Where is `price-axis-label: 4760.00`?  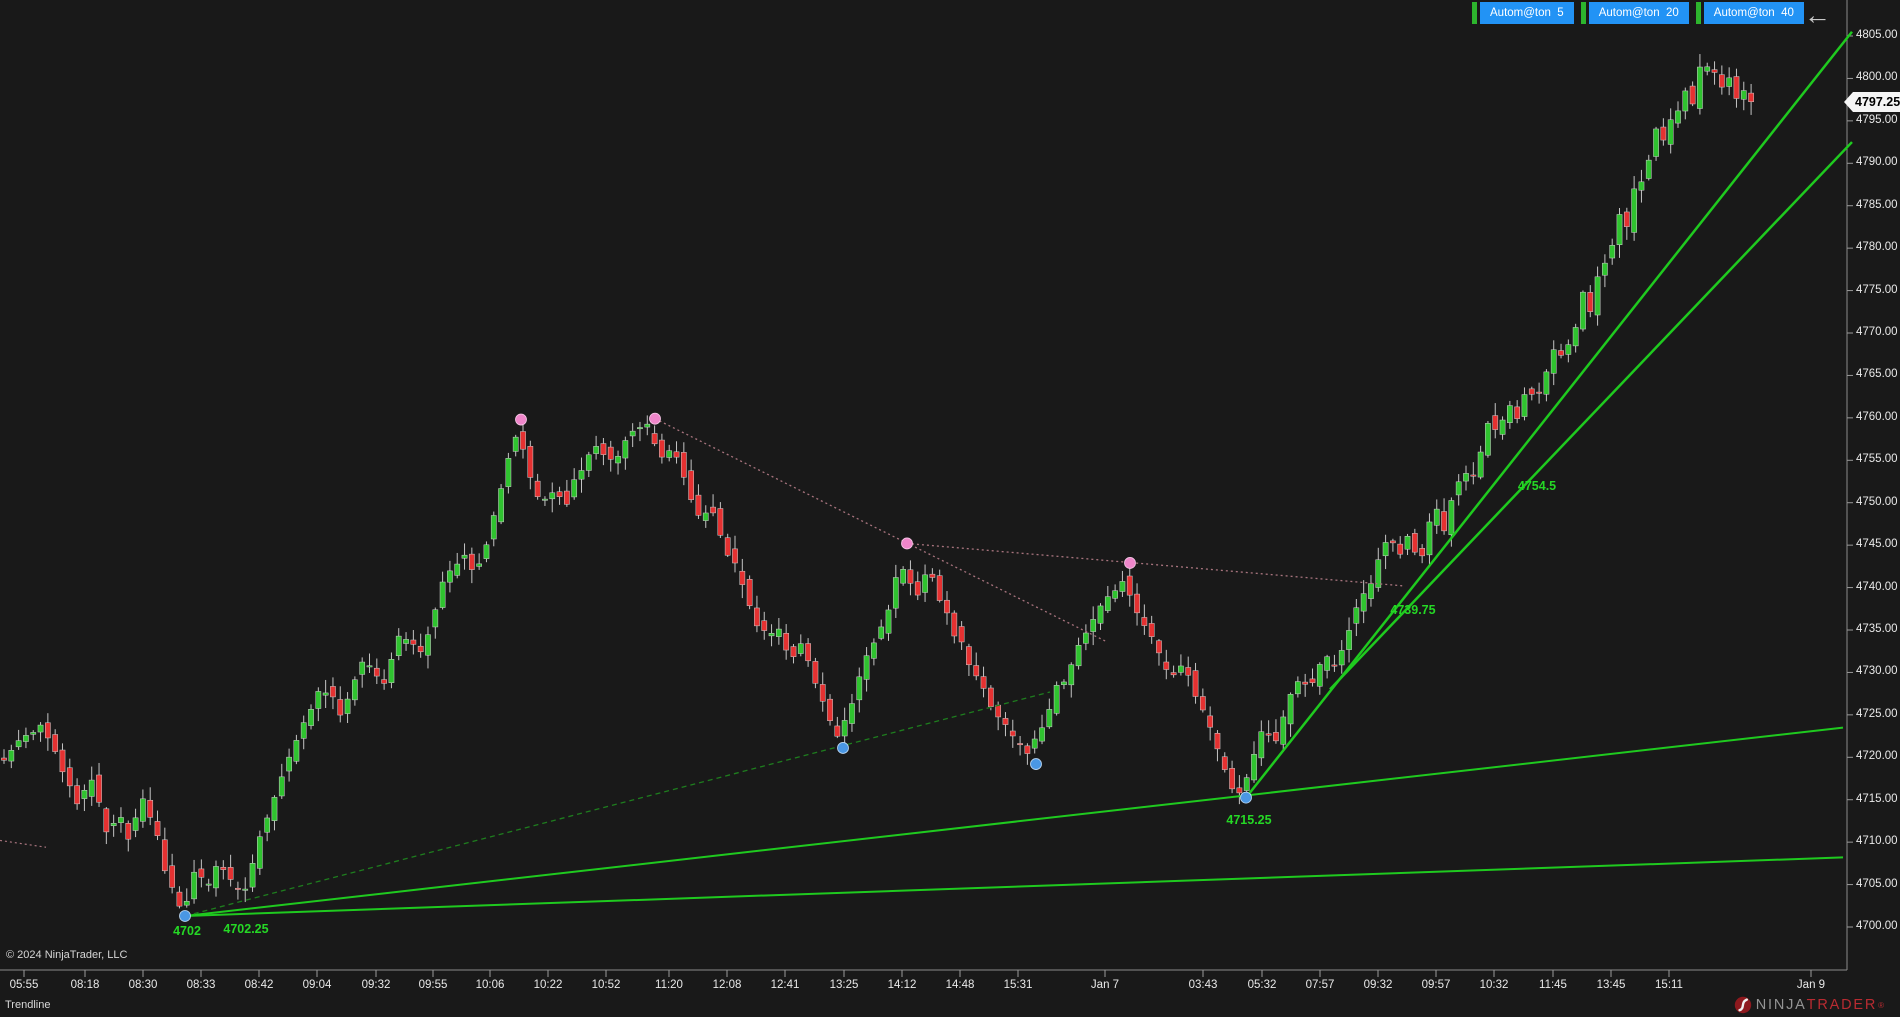
price-axis-label: 4760.00 is located at coordinates (1877, 416).